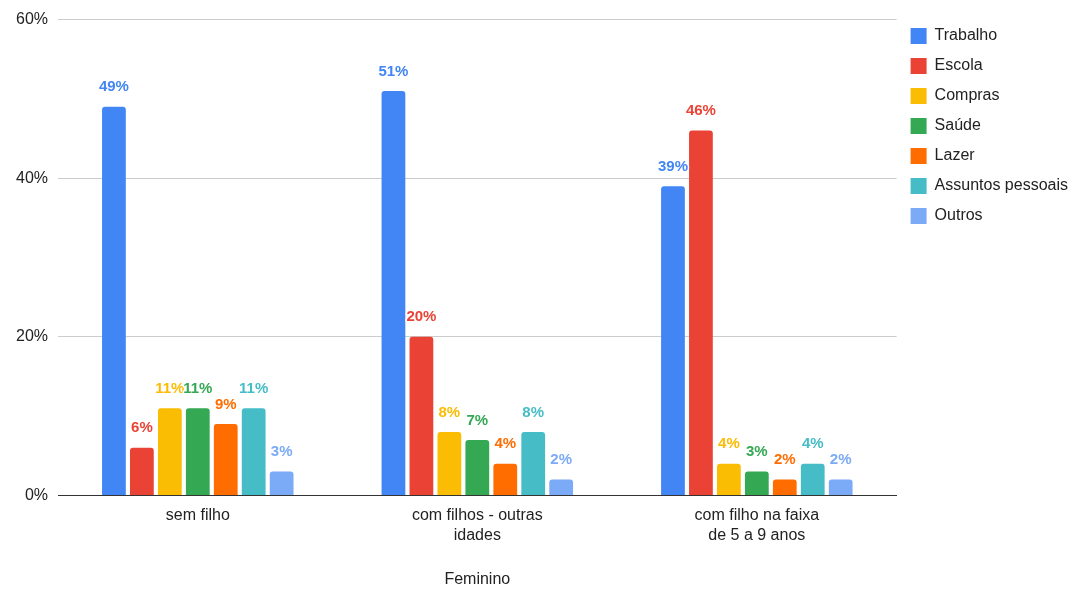 This screenshot has height=601, width=1084. Describe the element at coordinates (966, 35) in the screenshot. I see `legend-label: Trabalho` at that location.